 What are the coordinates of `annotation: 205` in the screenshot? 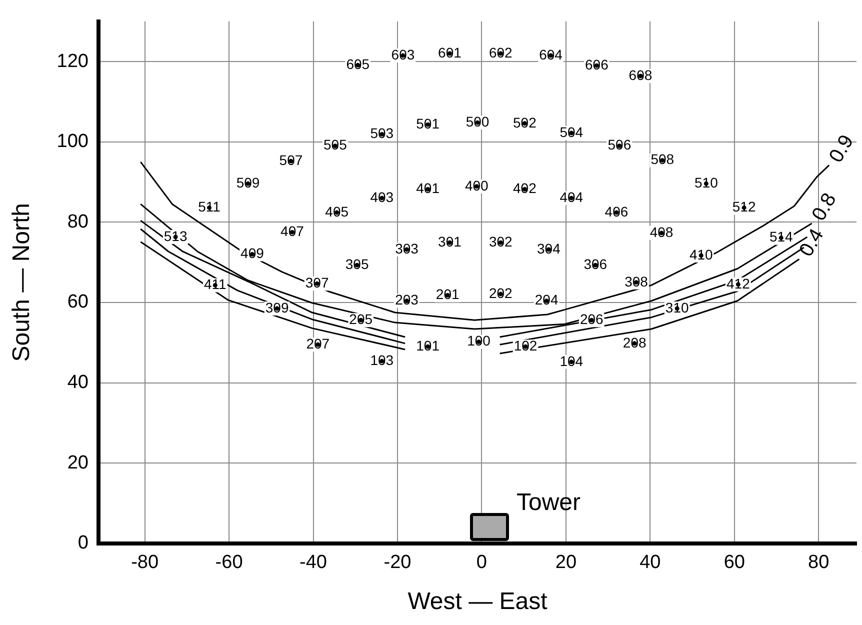 It's located at (361, 319).